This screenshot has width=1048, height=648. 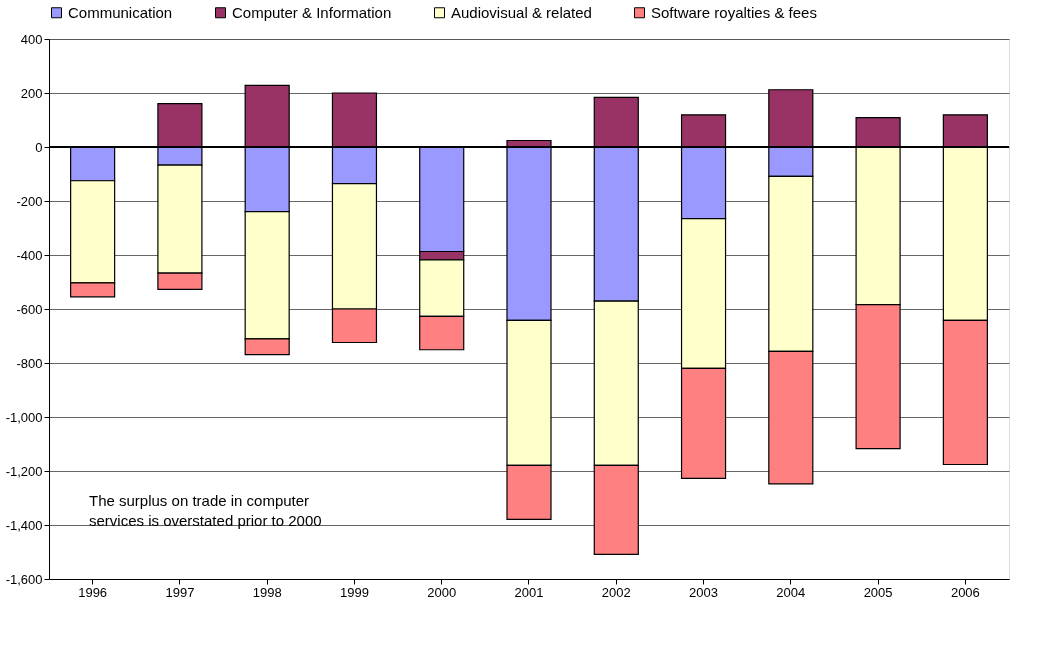 I want to click on y-tick-label: -200, so click(x=29, y=201).